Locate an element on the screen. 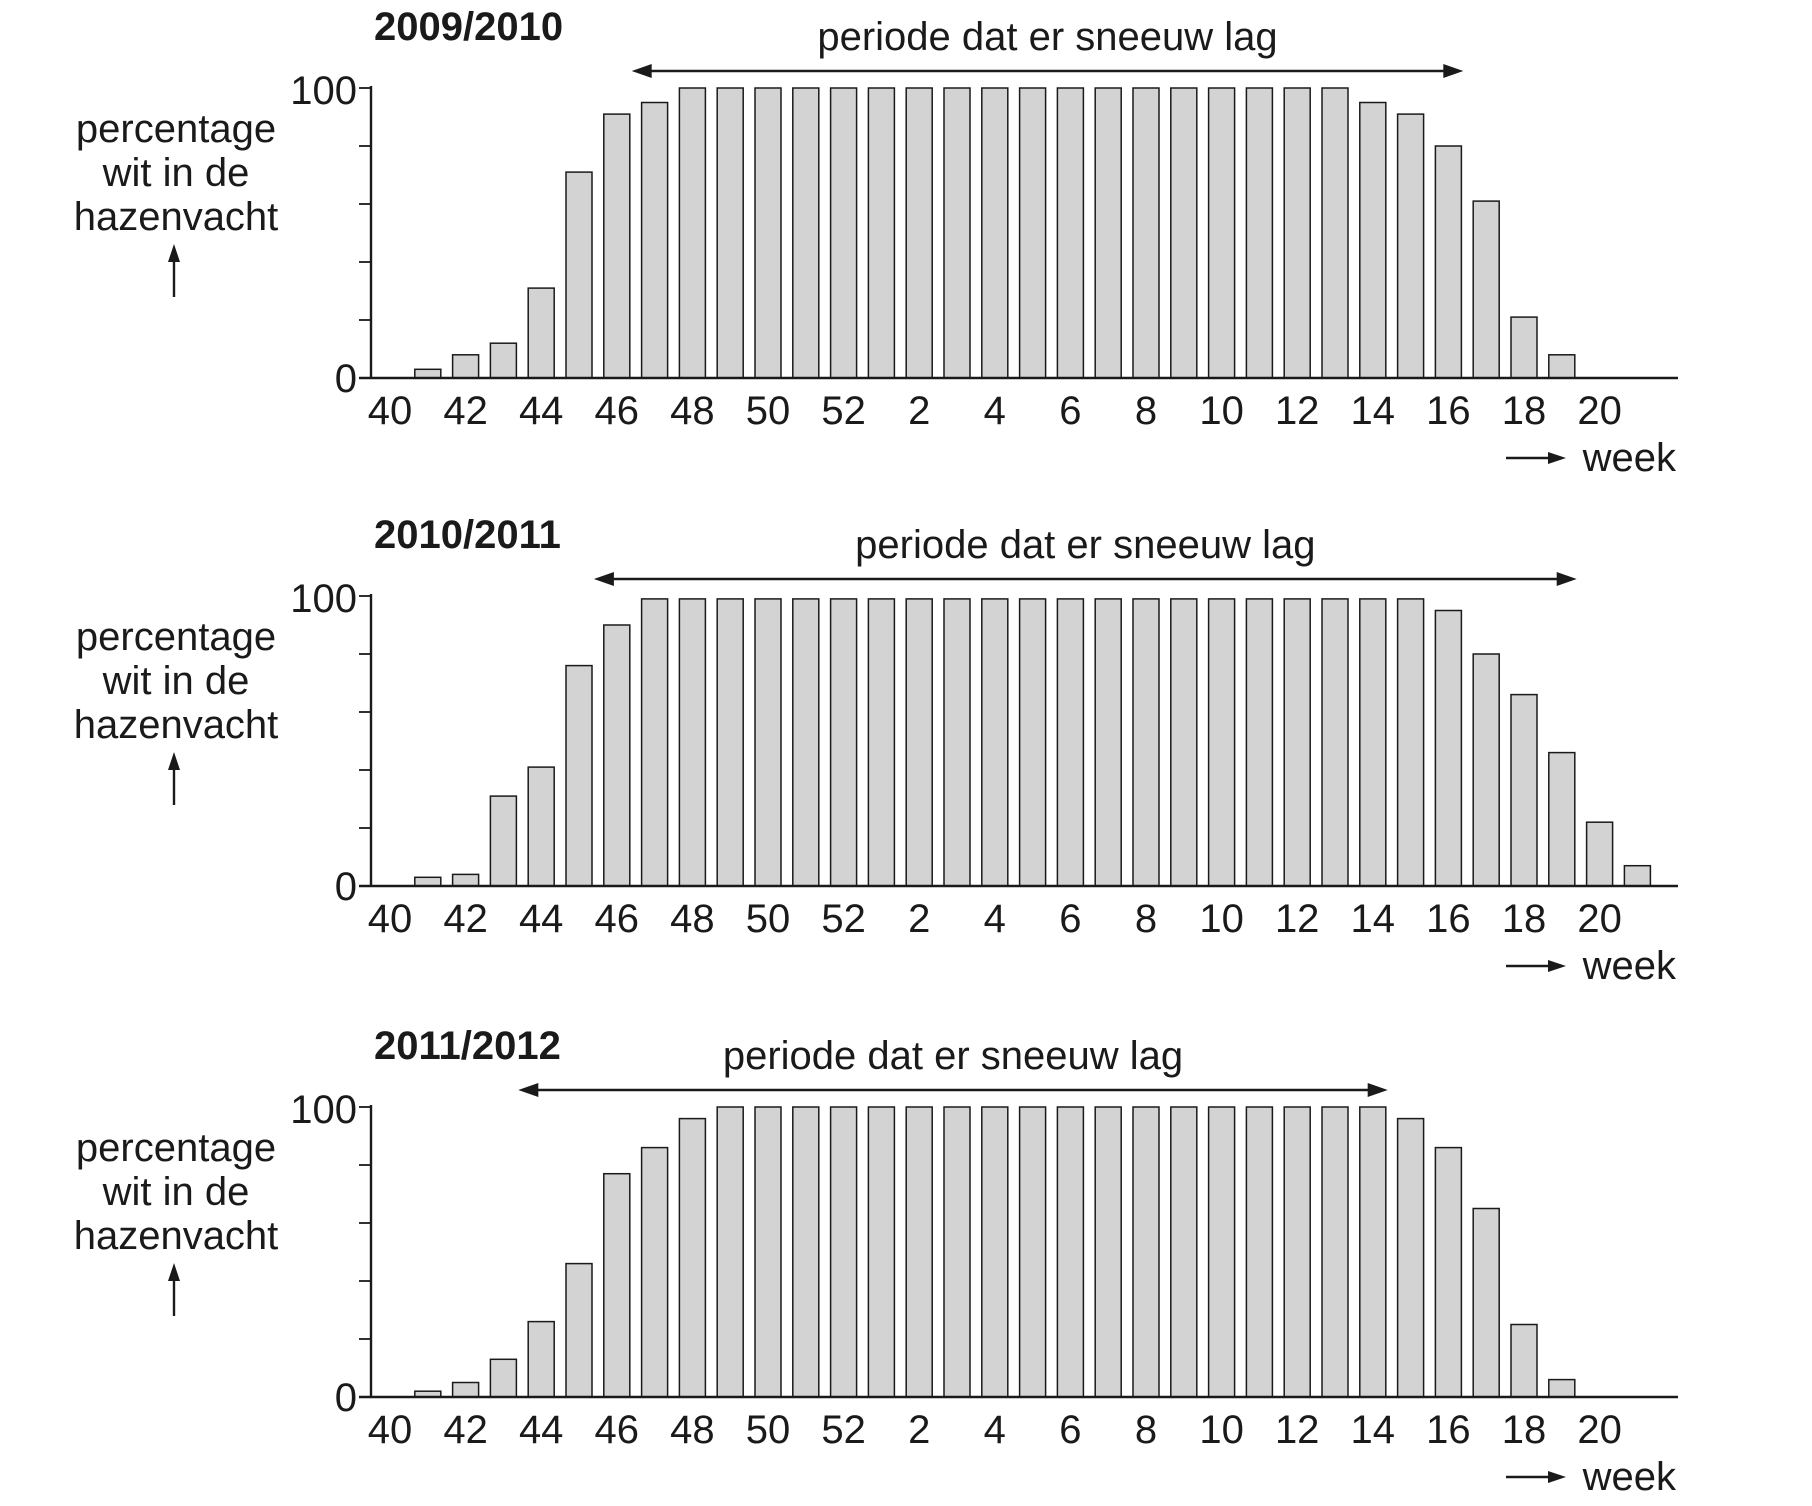  x-tick-label: 44 is located at coordinates (541, 919).